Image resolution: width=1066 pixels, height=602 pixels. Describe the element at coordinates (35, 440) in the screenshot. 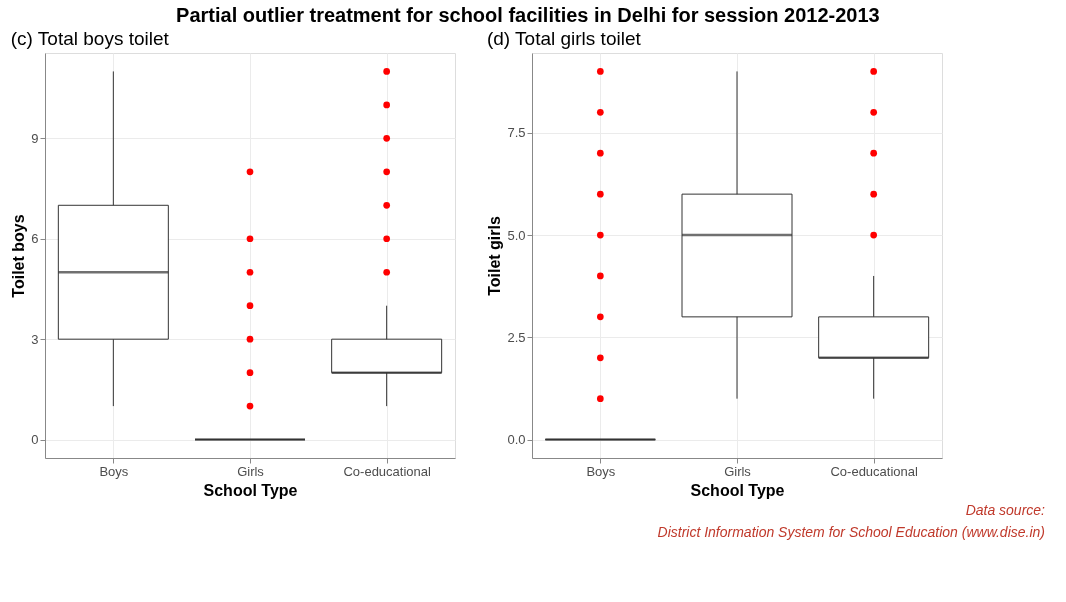

I see `y-tick-label: 0` at that location.